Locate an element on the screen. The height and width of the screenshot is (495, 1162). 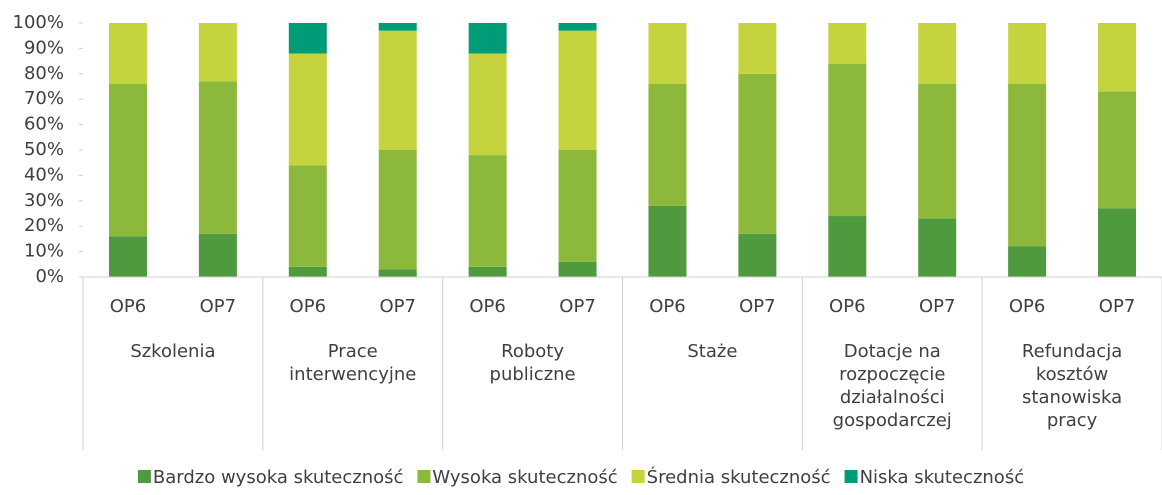
y-tick-label: 100% is located at coordinates (38, 22).